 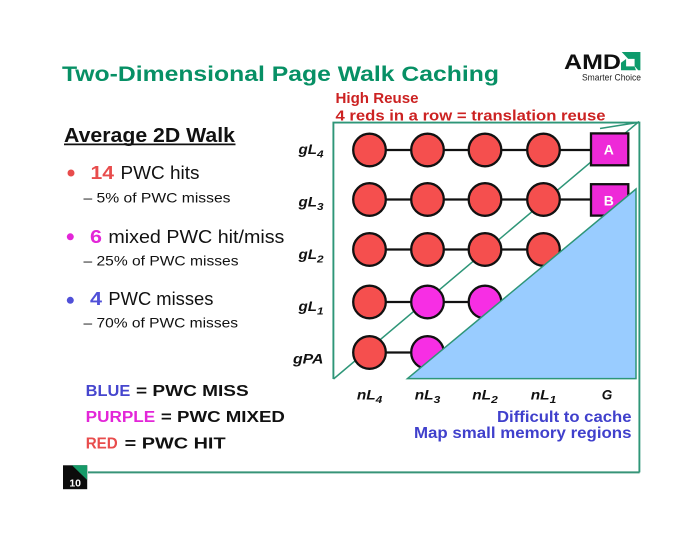 I want to click on svg-text: PWC hits, so click(x=160, y=173).